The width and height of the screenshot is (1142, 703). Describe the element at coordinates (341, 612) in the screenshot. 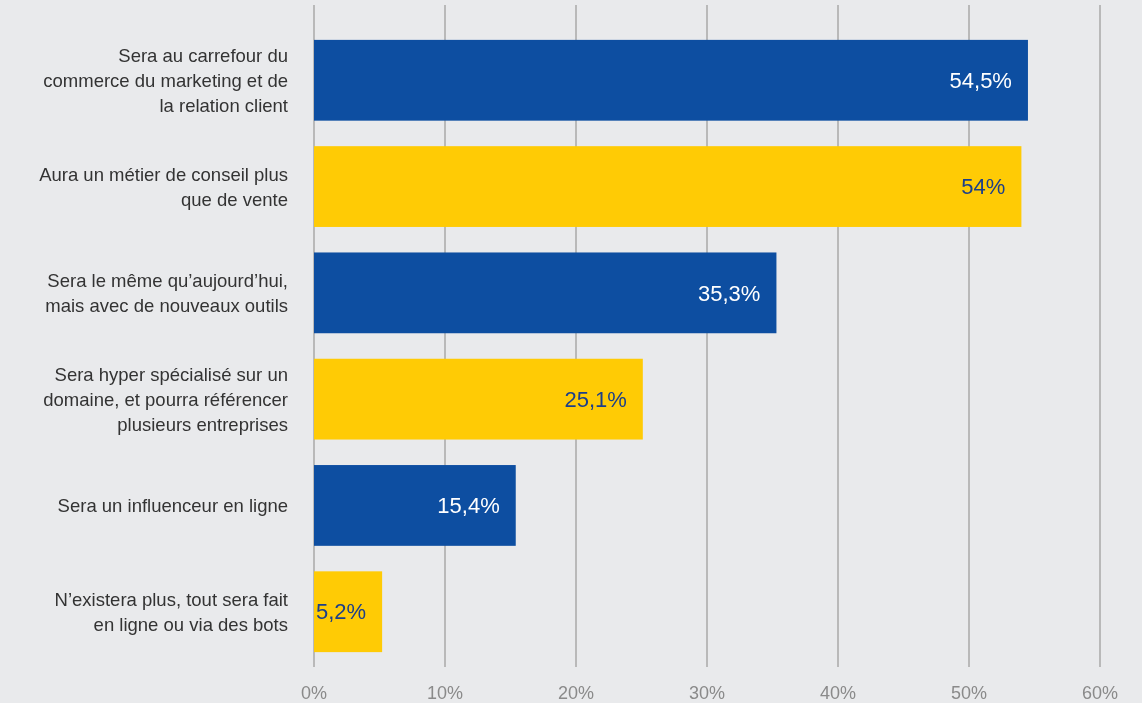

I see `data-label: 5,2%` at that location.